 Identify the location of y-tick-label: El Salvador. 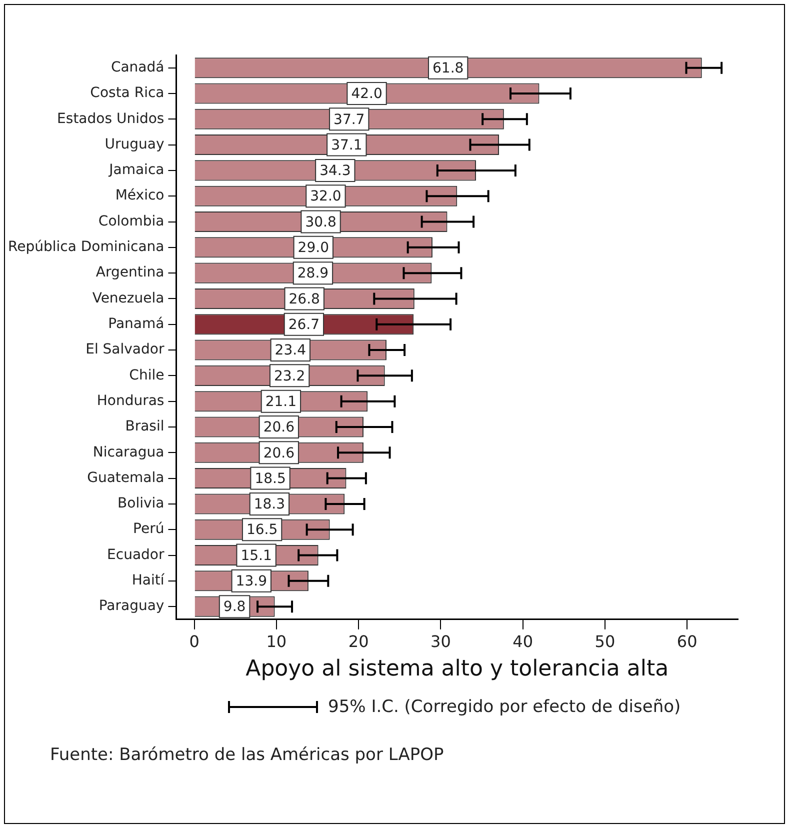
(125, 350).